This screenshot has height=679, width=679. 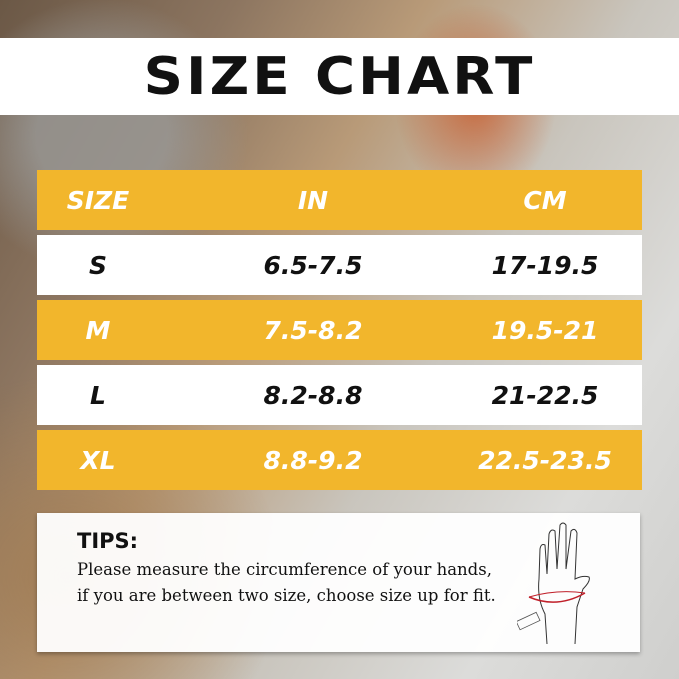 I want to click on cell-cm: 22.5-23.5, so click(x=545, y=460).